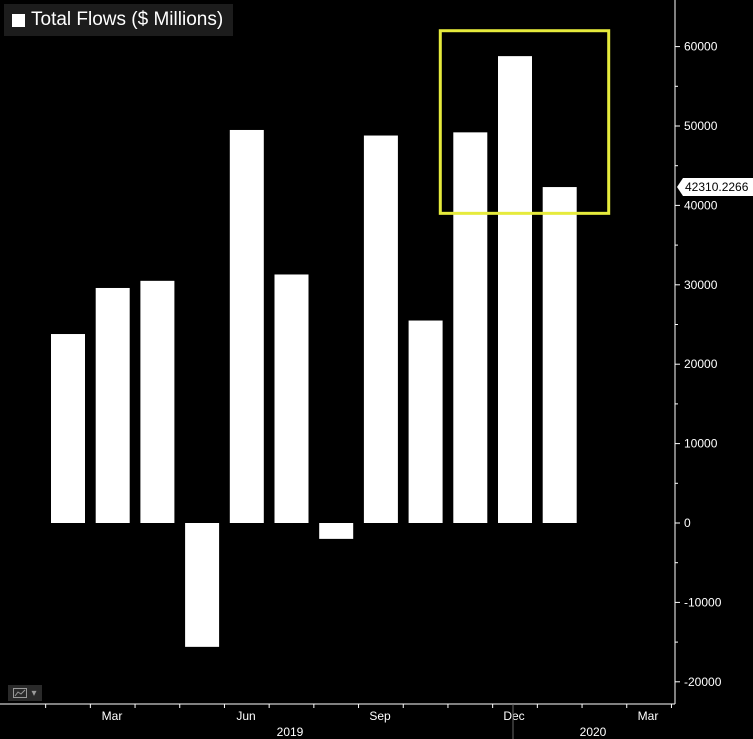  I want to click on y-tick-label: -20000, so click(703, 682).